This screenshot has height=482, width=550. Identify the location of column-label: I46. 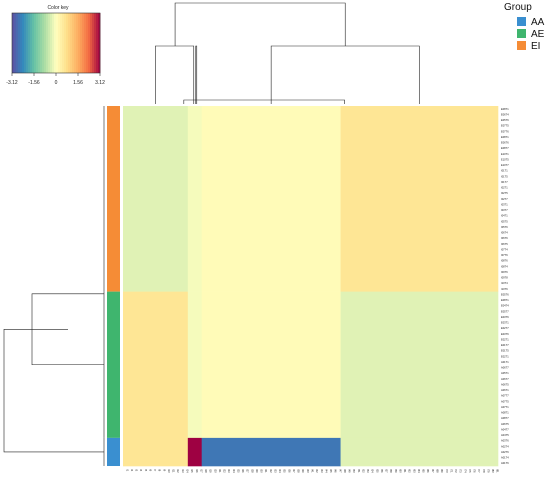
(336, 471).